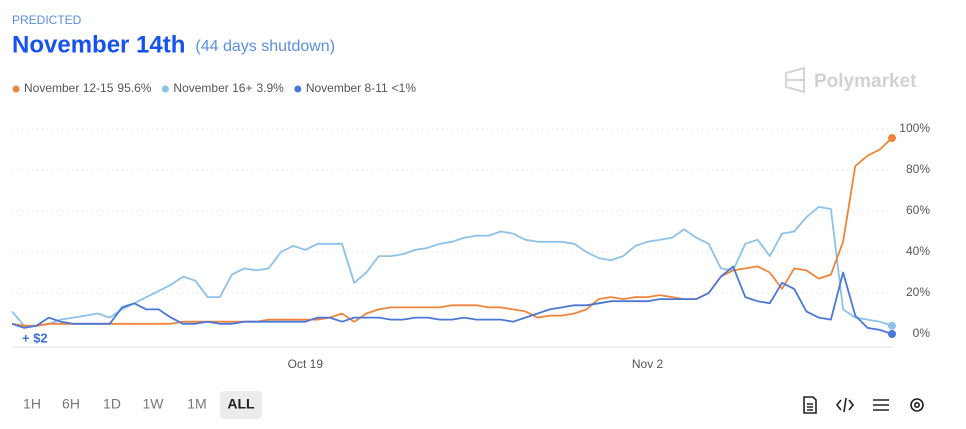  What do you see at coordinates (810, 405) in the screenshot?
I see `icon-doc` at bounding box center [810, 405].